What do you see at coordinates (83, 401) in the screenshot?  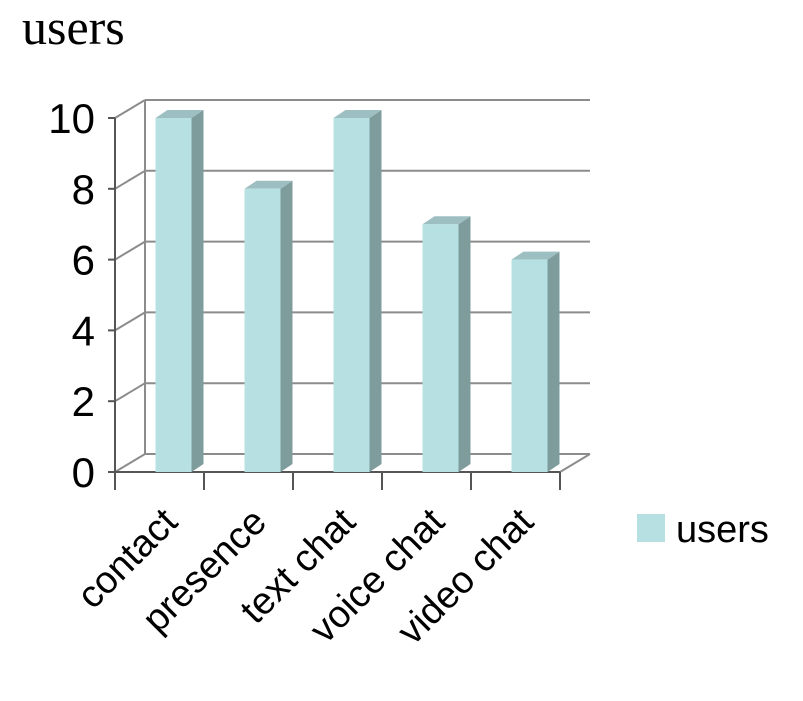 I see `y-tick-label: 2` at bounding box center [83, 401].